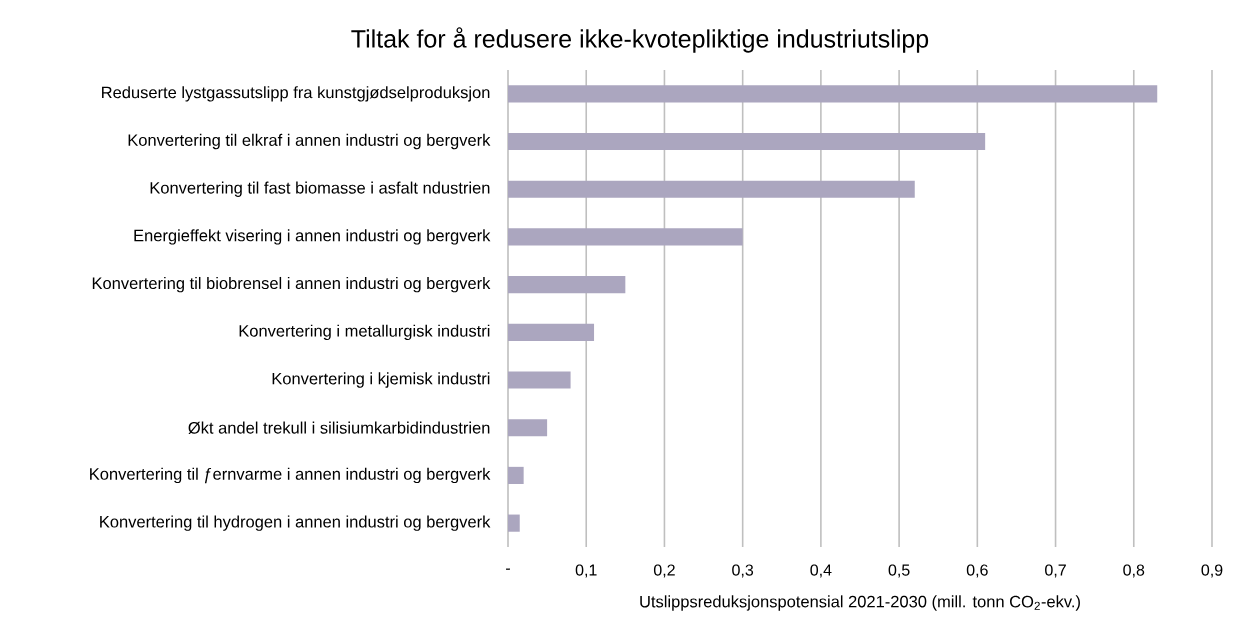 The image size is (1238, 617). Describe the element at coordinates (291, 284) in the screenshot. I see `y-tick-label: Konvertering til biobrensel i annen industri og bergverk` at that location.